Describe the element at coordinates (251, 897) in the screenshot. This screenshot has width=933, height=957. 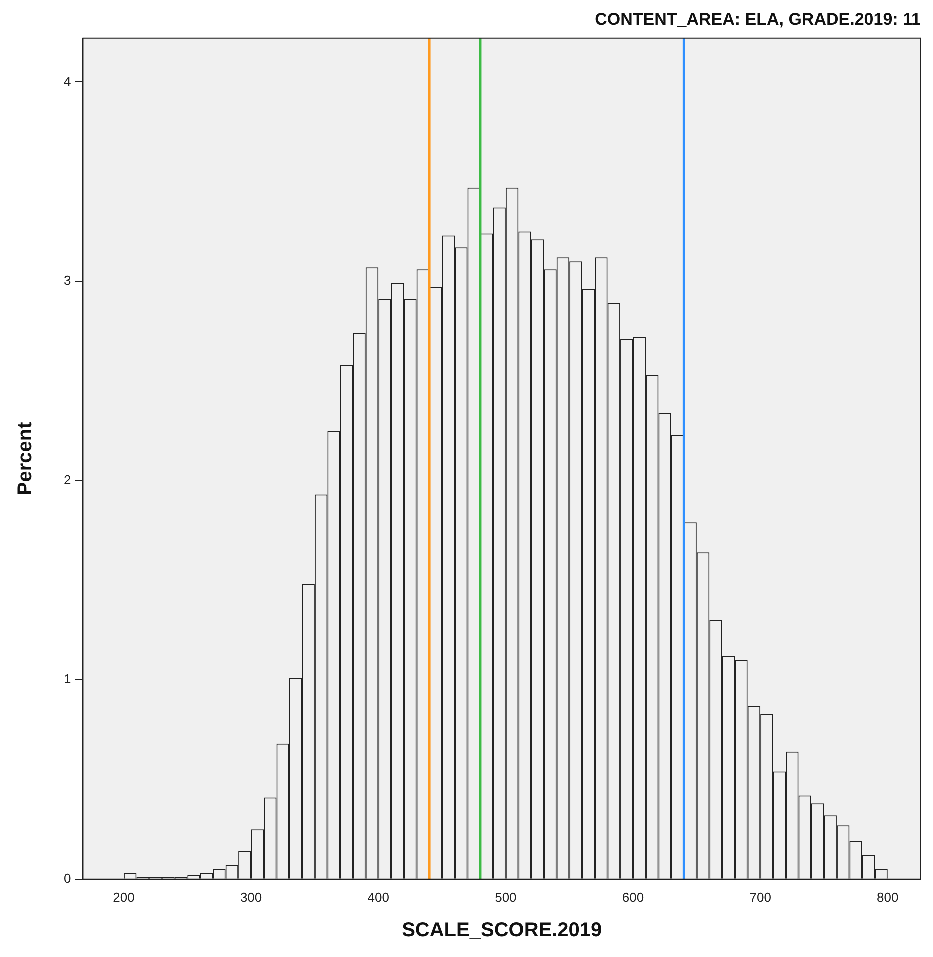
I see `x-tick-label: 300` at that location.